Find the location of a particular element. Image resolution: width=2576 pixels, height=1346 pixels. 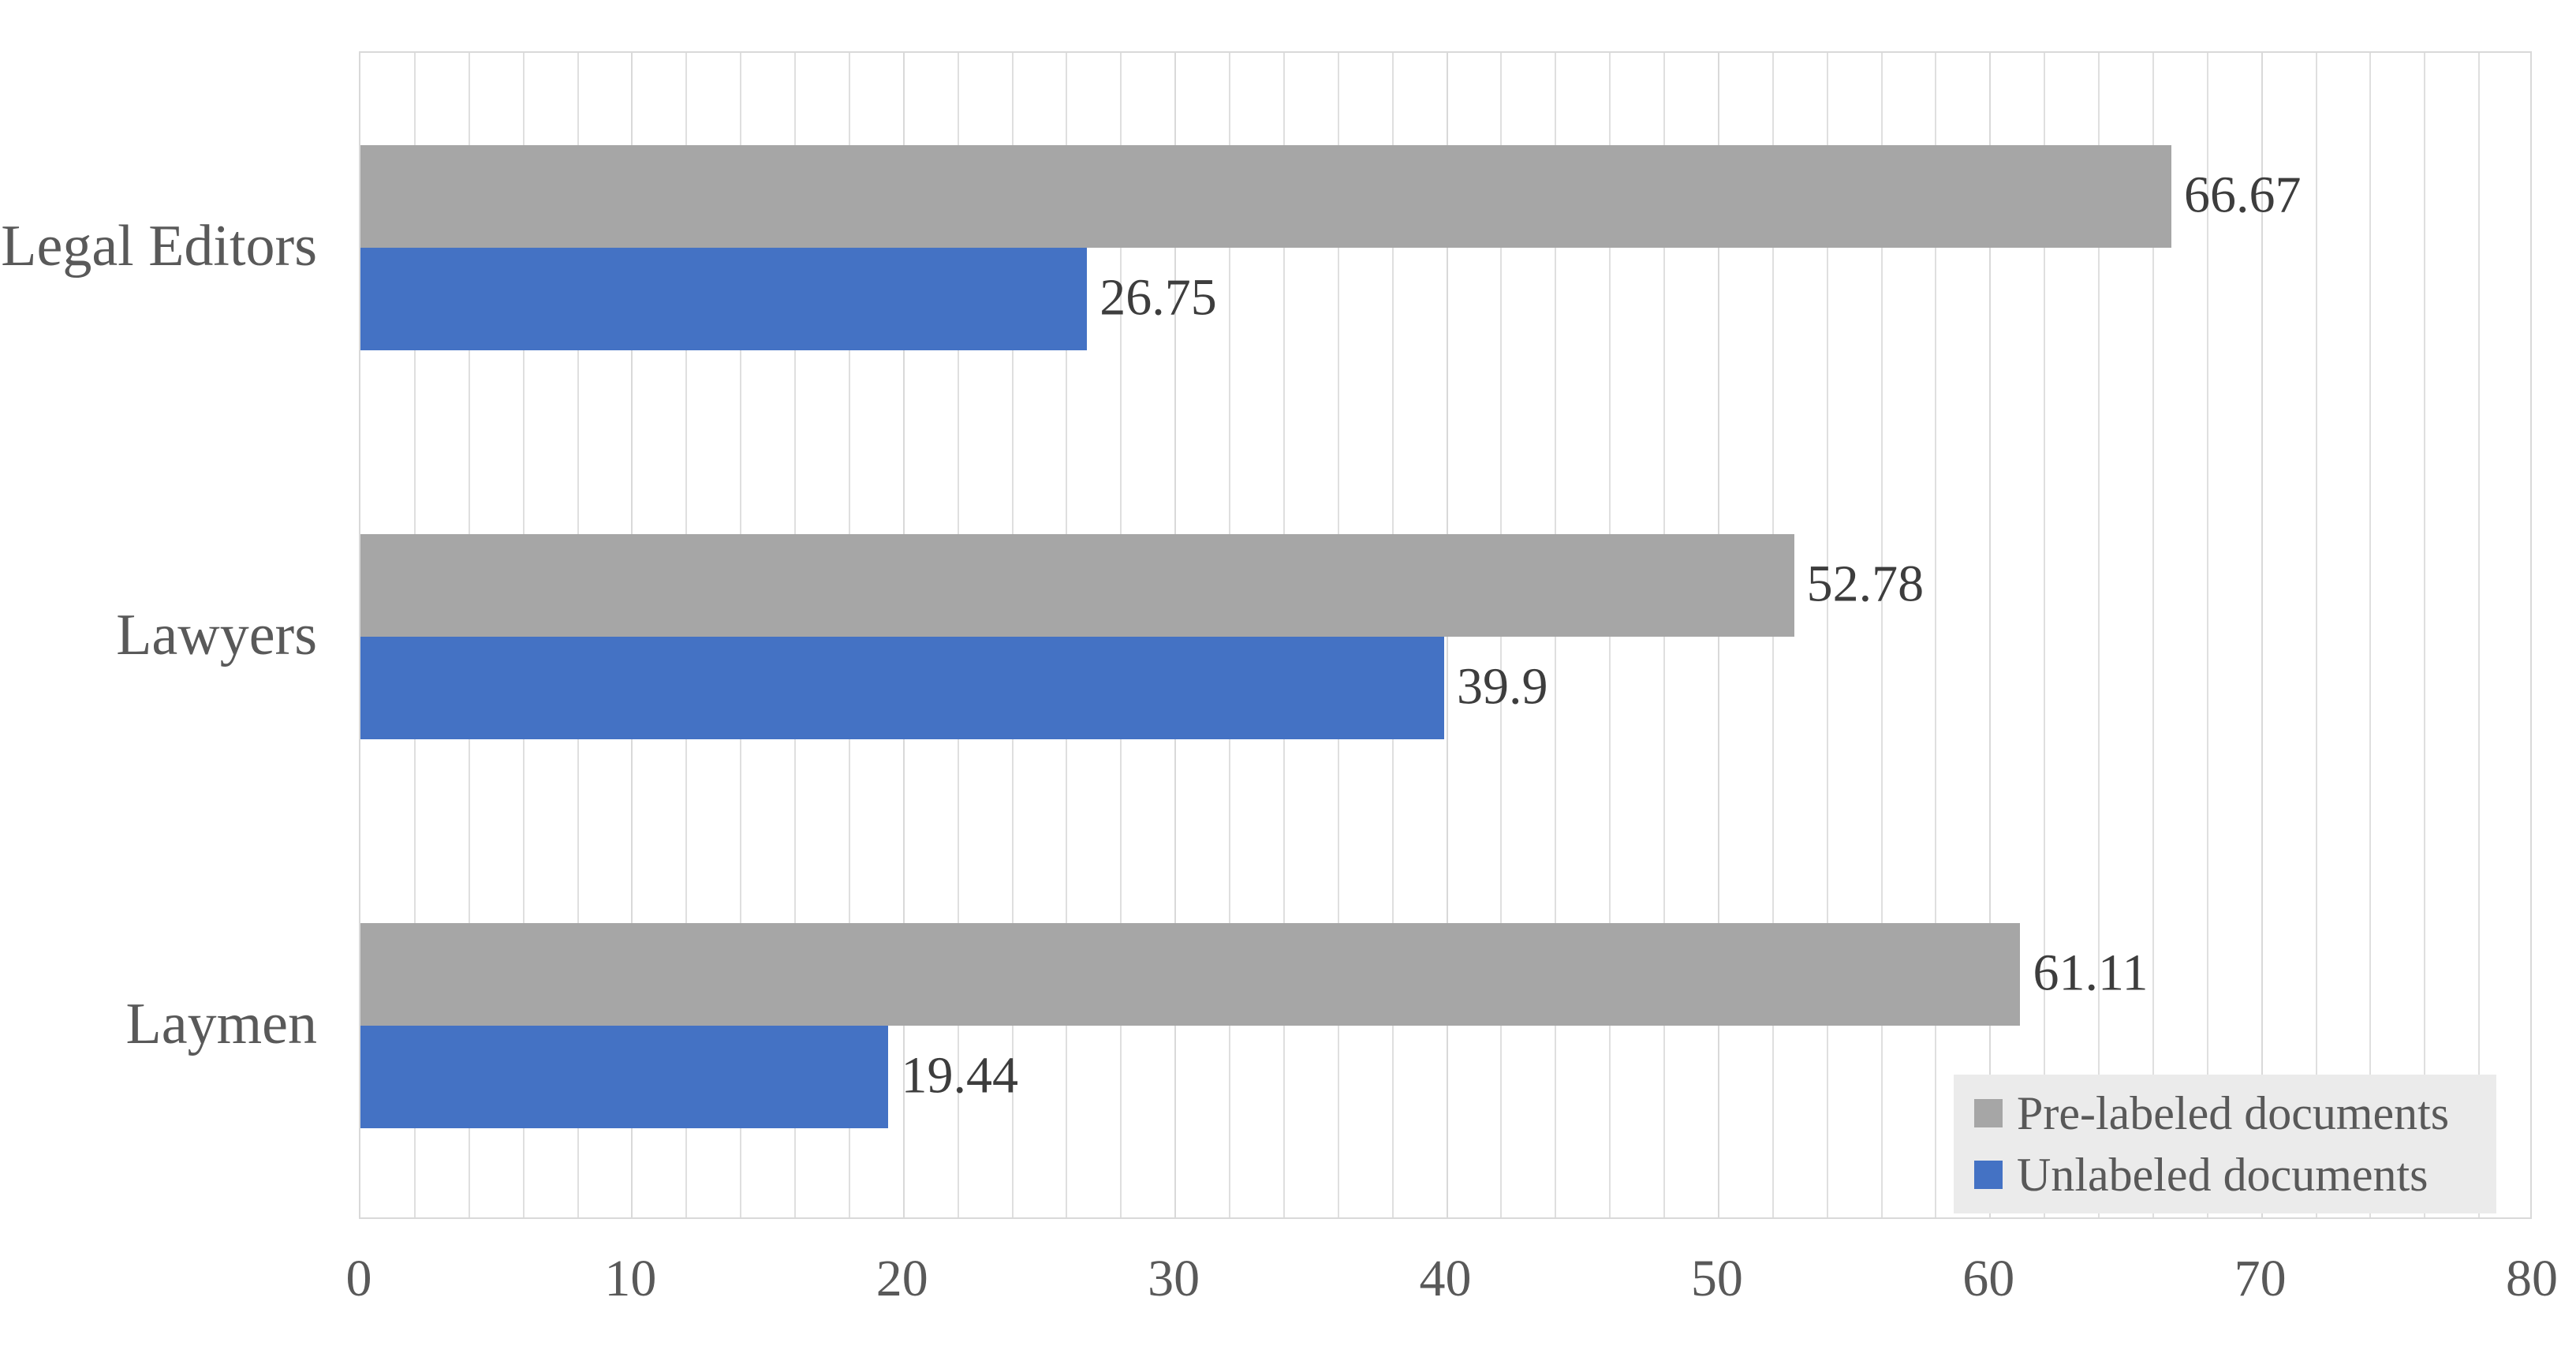

x-tick-label-70: 70 is located at coordinates (2260, 1278).